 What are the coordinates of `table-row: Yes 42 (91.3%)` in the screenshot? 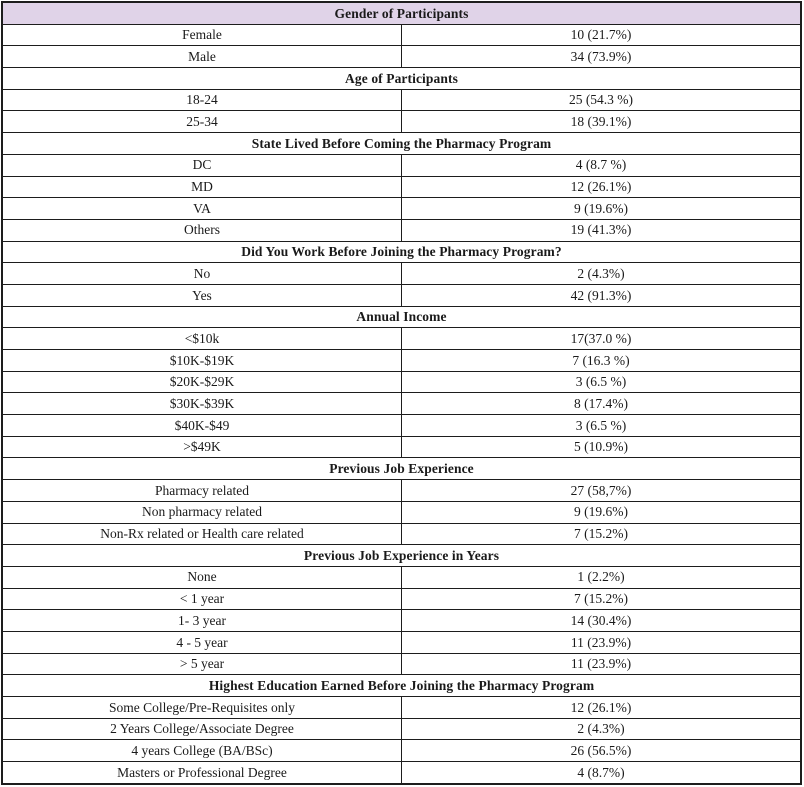 It's located at (401, 295).